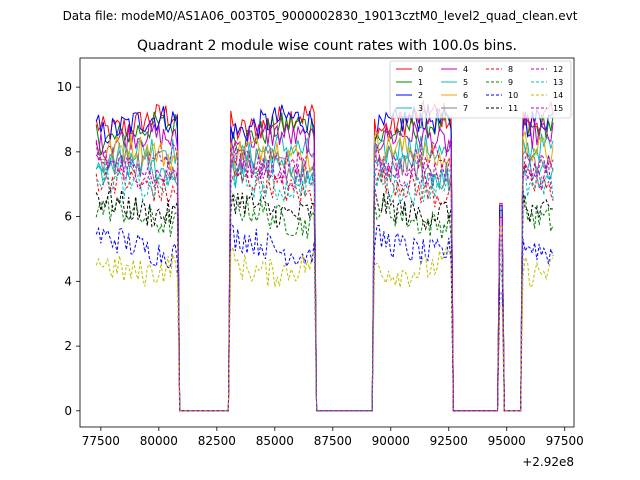  Describe the element at coordinates (68, 281) in the screenshot. I see `y-tick-label: 4` at that location.